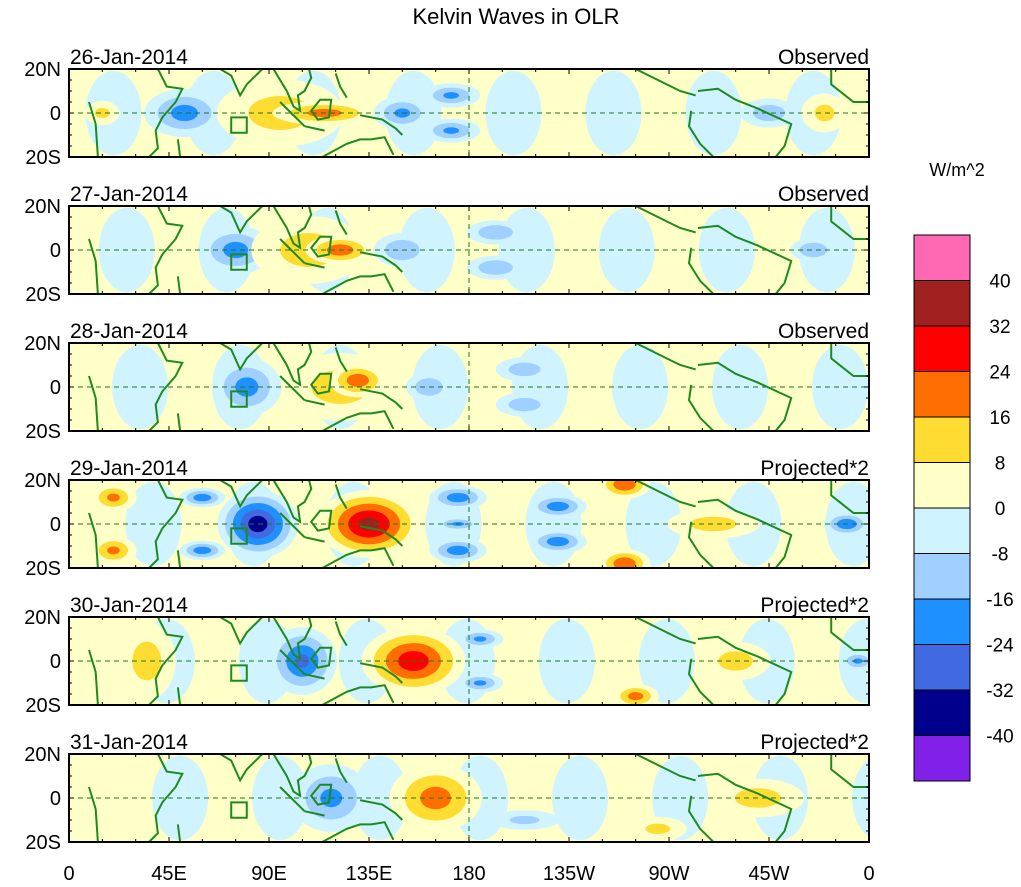 The image size is (1021, 887). I want to click on x-tick-label: 0, so click(868, 874).